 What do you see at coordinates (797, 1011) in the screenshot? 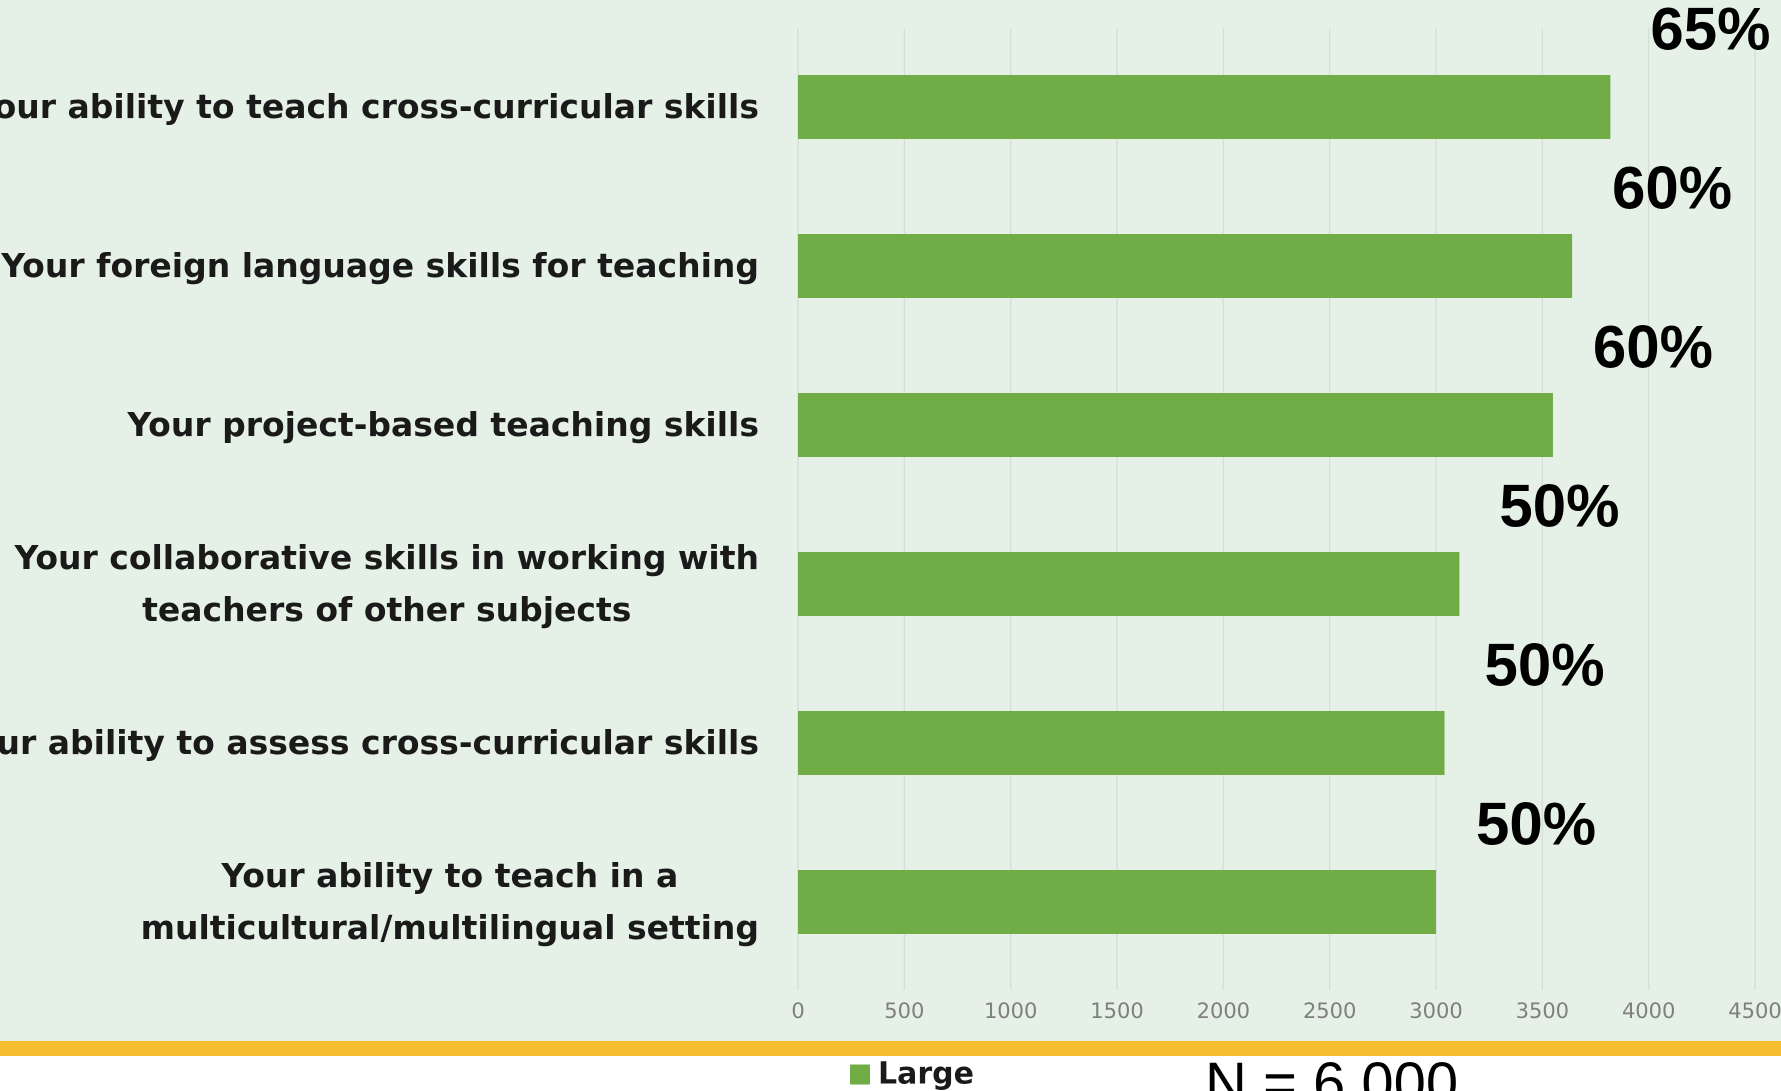
I see `x-tick-label: 0` at bounding box center [797, 1011].